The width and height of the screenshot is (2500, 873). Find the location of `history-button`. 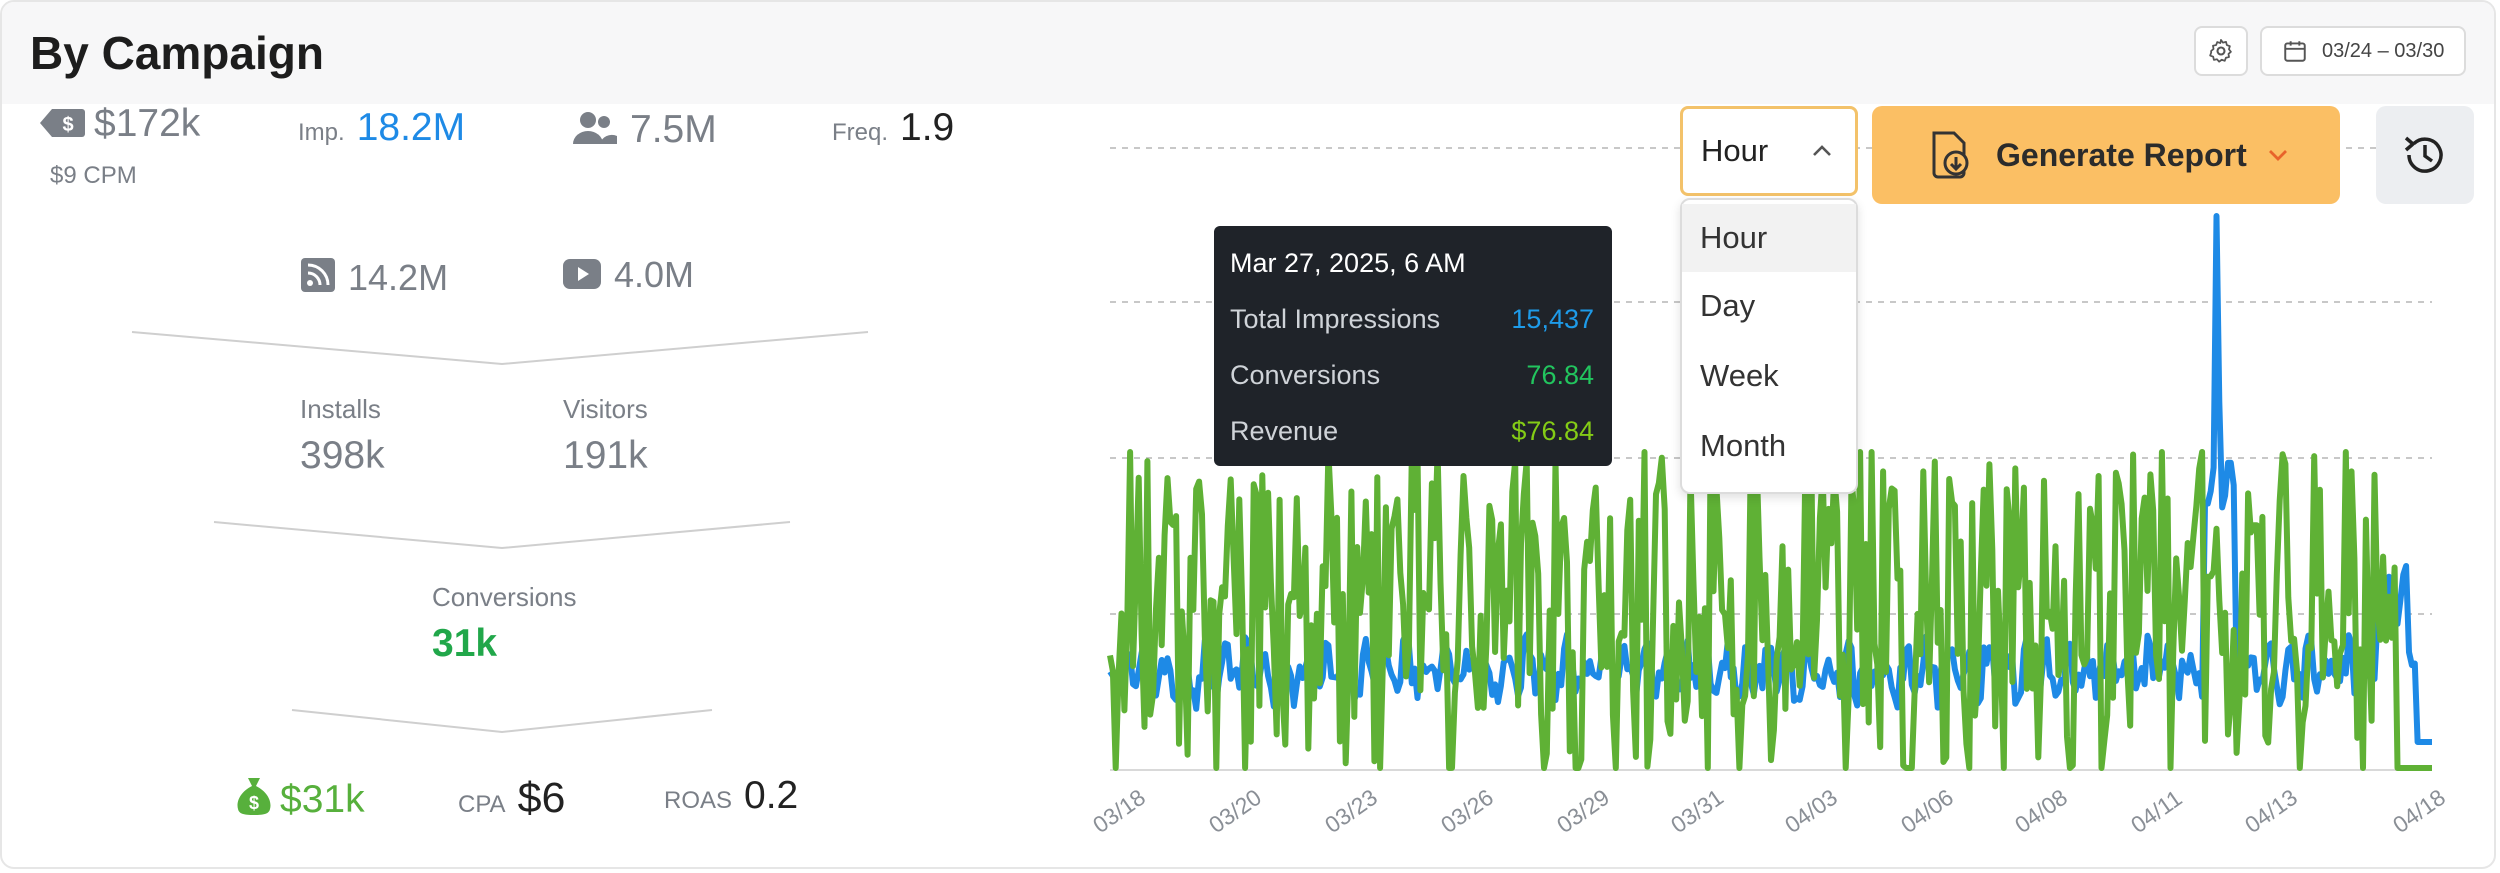

history-button is located at coordinates (2425, 155).